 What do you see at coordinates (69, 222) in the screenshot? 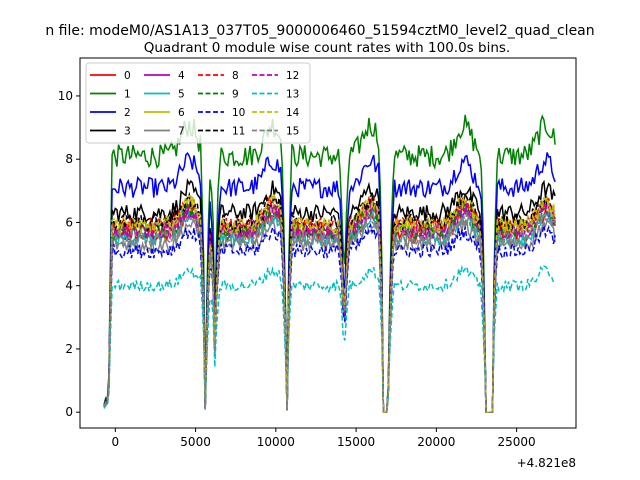
I see `y-tick-label: 6` at bounding box center [69, 222].